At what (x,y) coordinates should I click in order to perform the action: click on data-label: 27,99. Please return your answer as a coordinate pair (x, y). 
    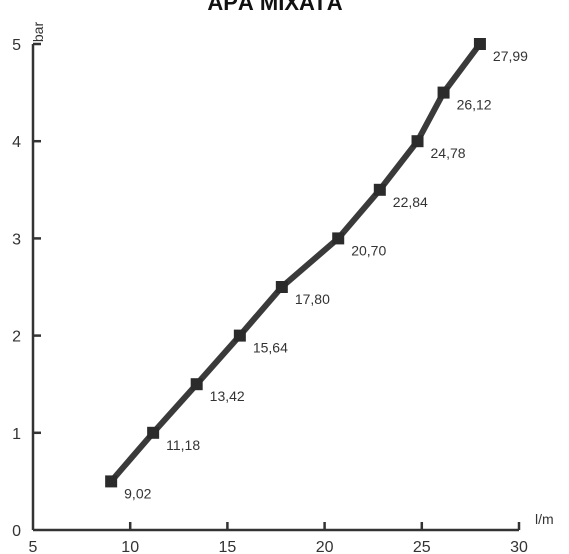
    Looking at the image, I should click on (510, 56).